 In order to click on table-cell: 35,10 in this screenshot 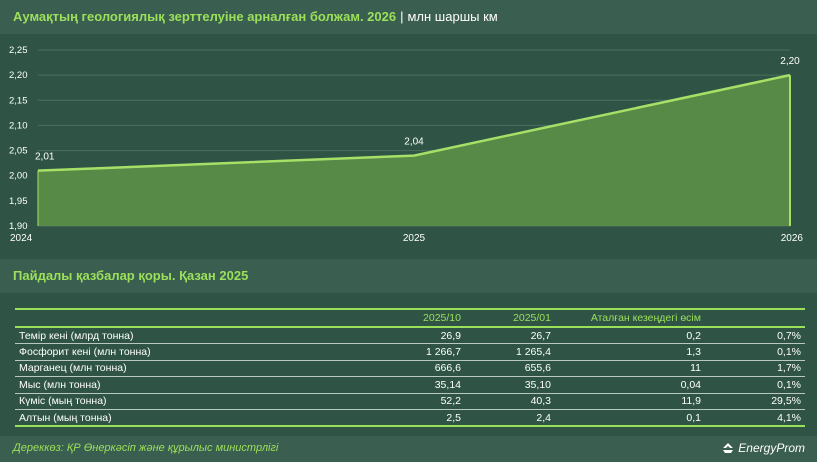, I will do `click(510, 385)`.